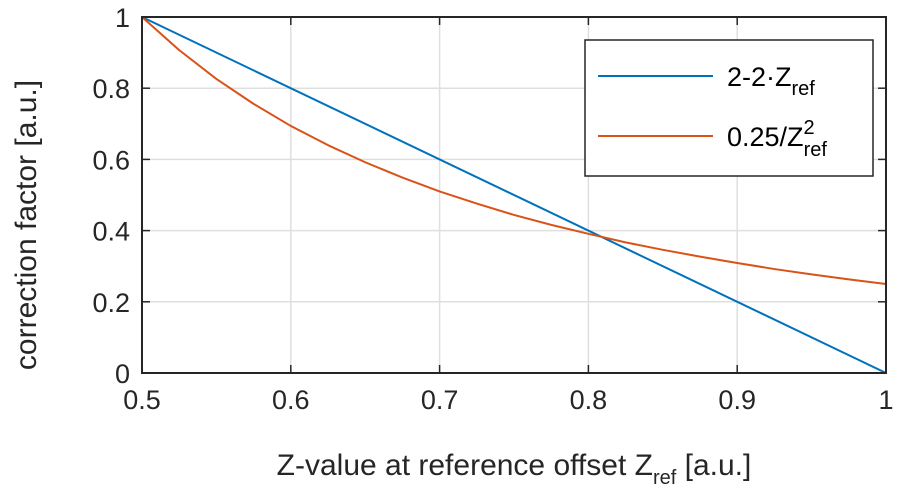  What do you see at coordinates (589, 400) in the screenshot?
I see `x-tick-label: 0.8` at bounding box center [589, 400].